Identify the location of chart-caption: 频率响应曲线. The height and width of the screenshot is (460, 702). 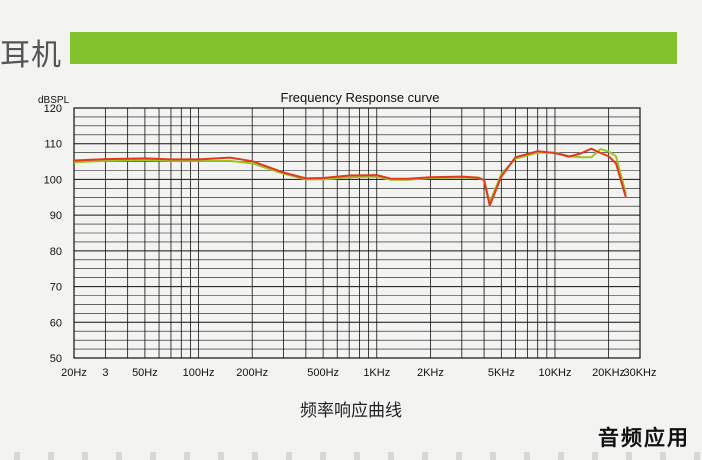
(351, 410).